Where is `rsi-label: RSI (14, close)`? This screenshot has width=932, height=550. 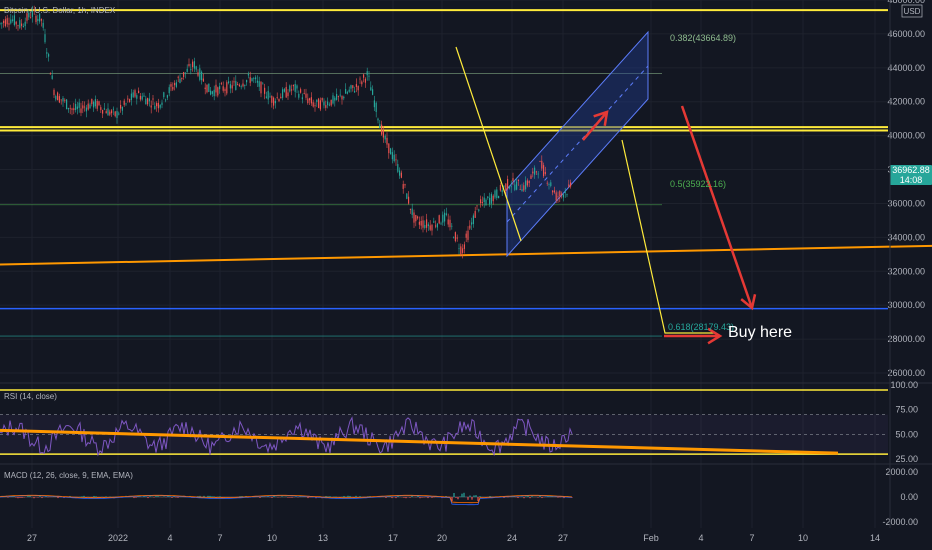 rsi-label: RSI (14, close) is located at coordinates (30, 396).